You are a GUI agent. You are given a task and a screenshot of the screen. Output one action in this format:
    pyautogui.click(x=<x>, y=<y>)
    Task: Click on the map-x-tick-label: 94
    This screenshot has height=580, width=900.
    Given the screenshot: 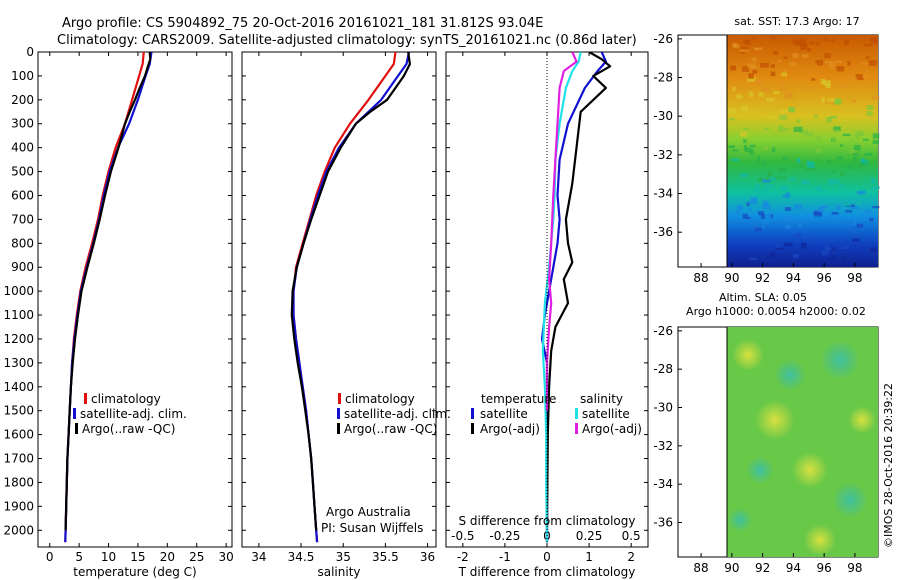 What is the action you would take?
    pyautogui.click(x=793, y=568)
    